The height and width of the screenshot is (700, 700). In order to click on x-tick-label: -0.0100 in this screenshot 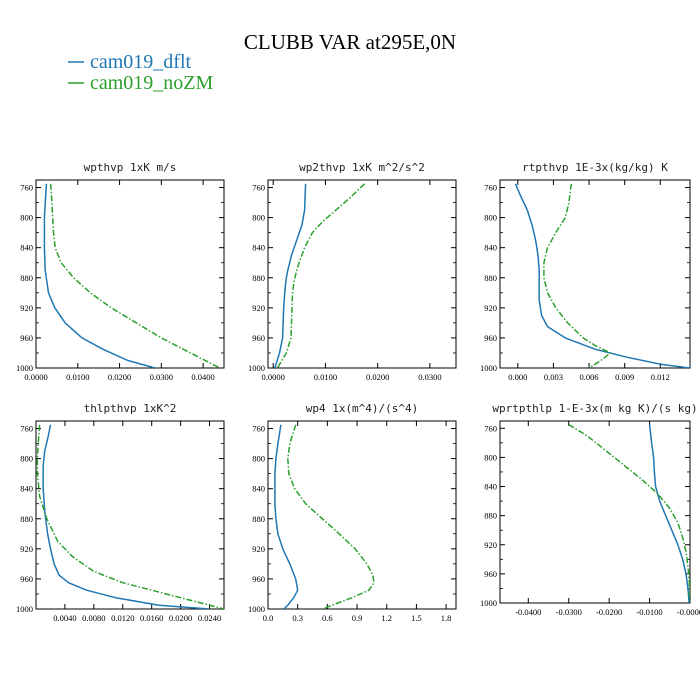, I will do `click(649, 612)`.